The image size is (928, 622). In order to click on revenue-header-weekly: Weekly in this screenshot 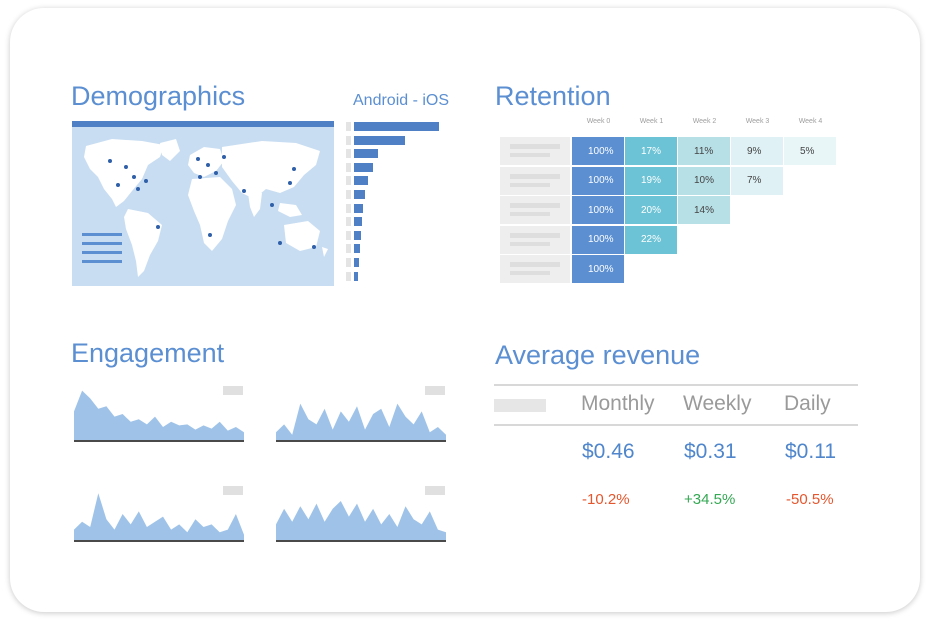, I will do `click(717, 403)`.